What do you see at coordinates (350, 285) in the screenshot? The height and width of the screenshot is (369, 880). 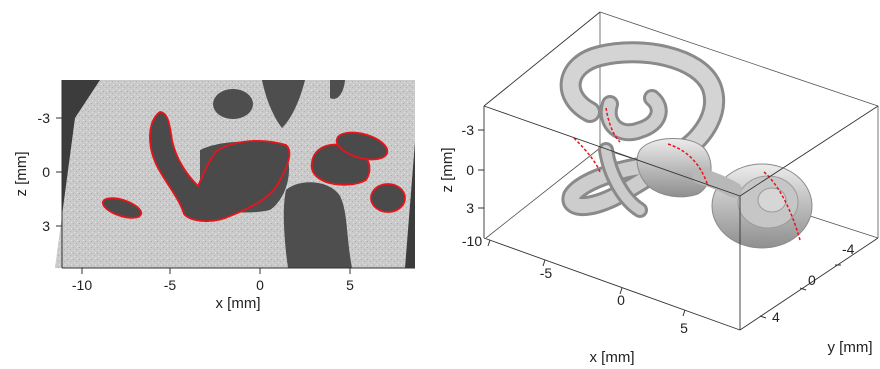 I see `ct-x-tick: 5` at bounding box center [350, 285].